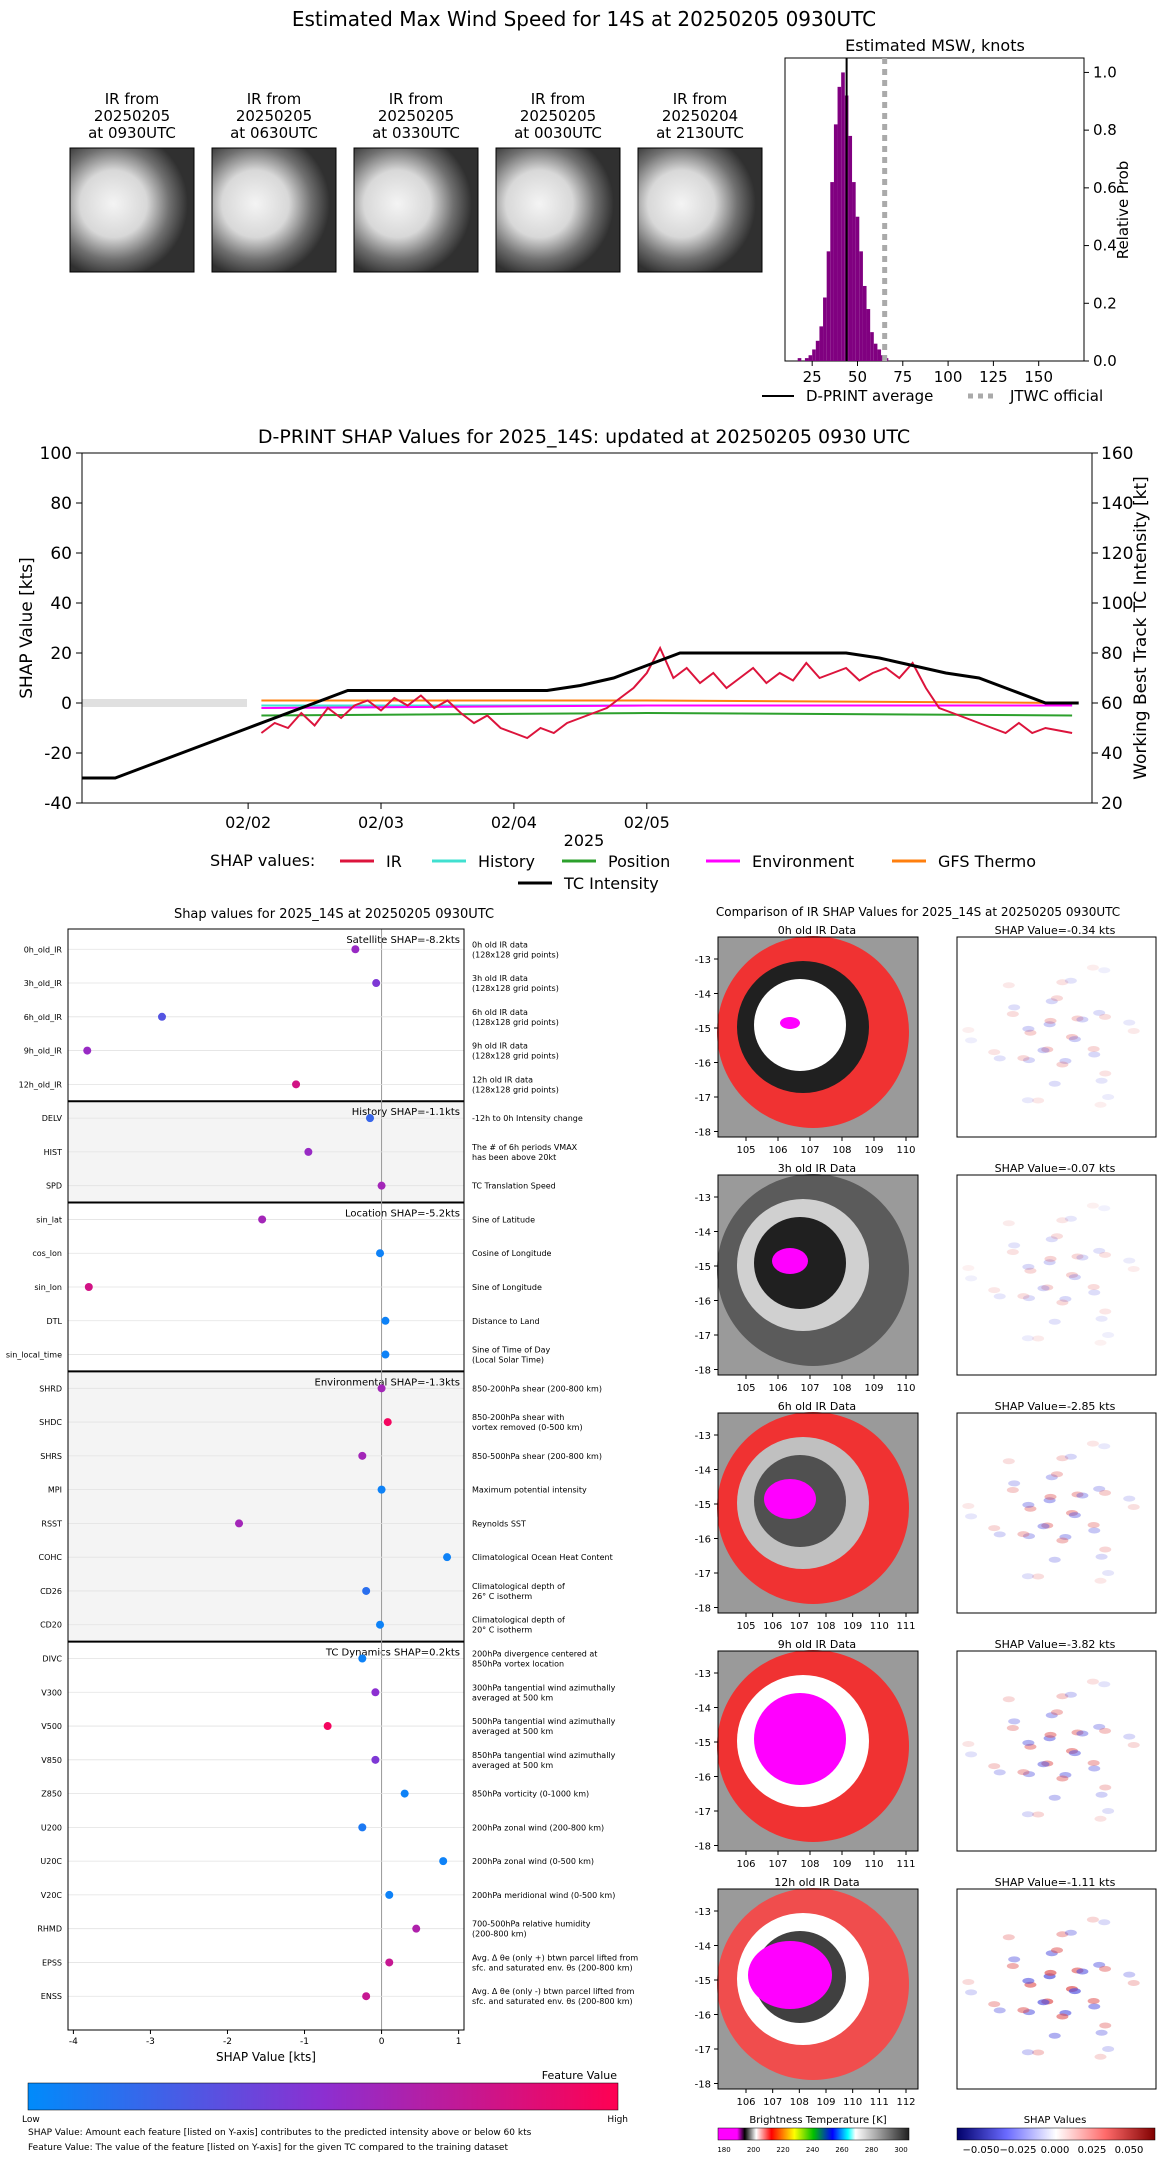 The image size is (1168, 2162). I want to click on ir-thumb-caption-line1: IR from, so click(700, 99).